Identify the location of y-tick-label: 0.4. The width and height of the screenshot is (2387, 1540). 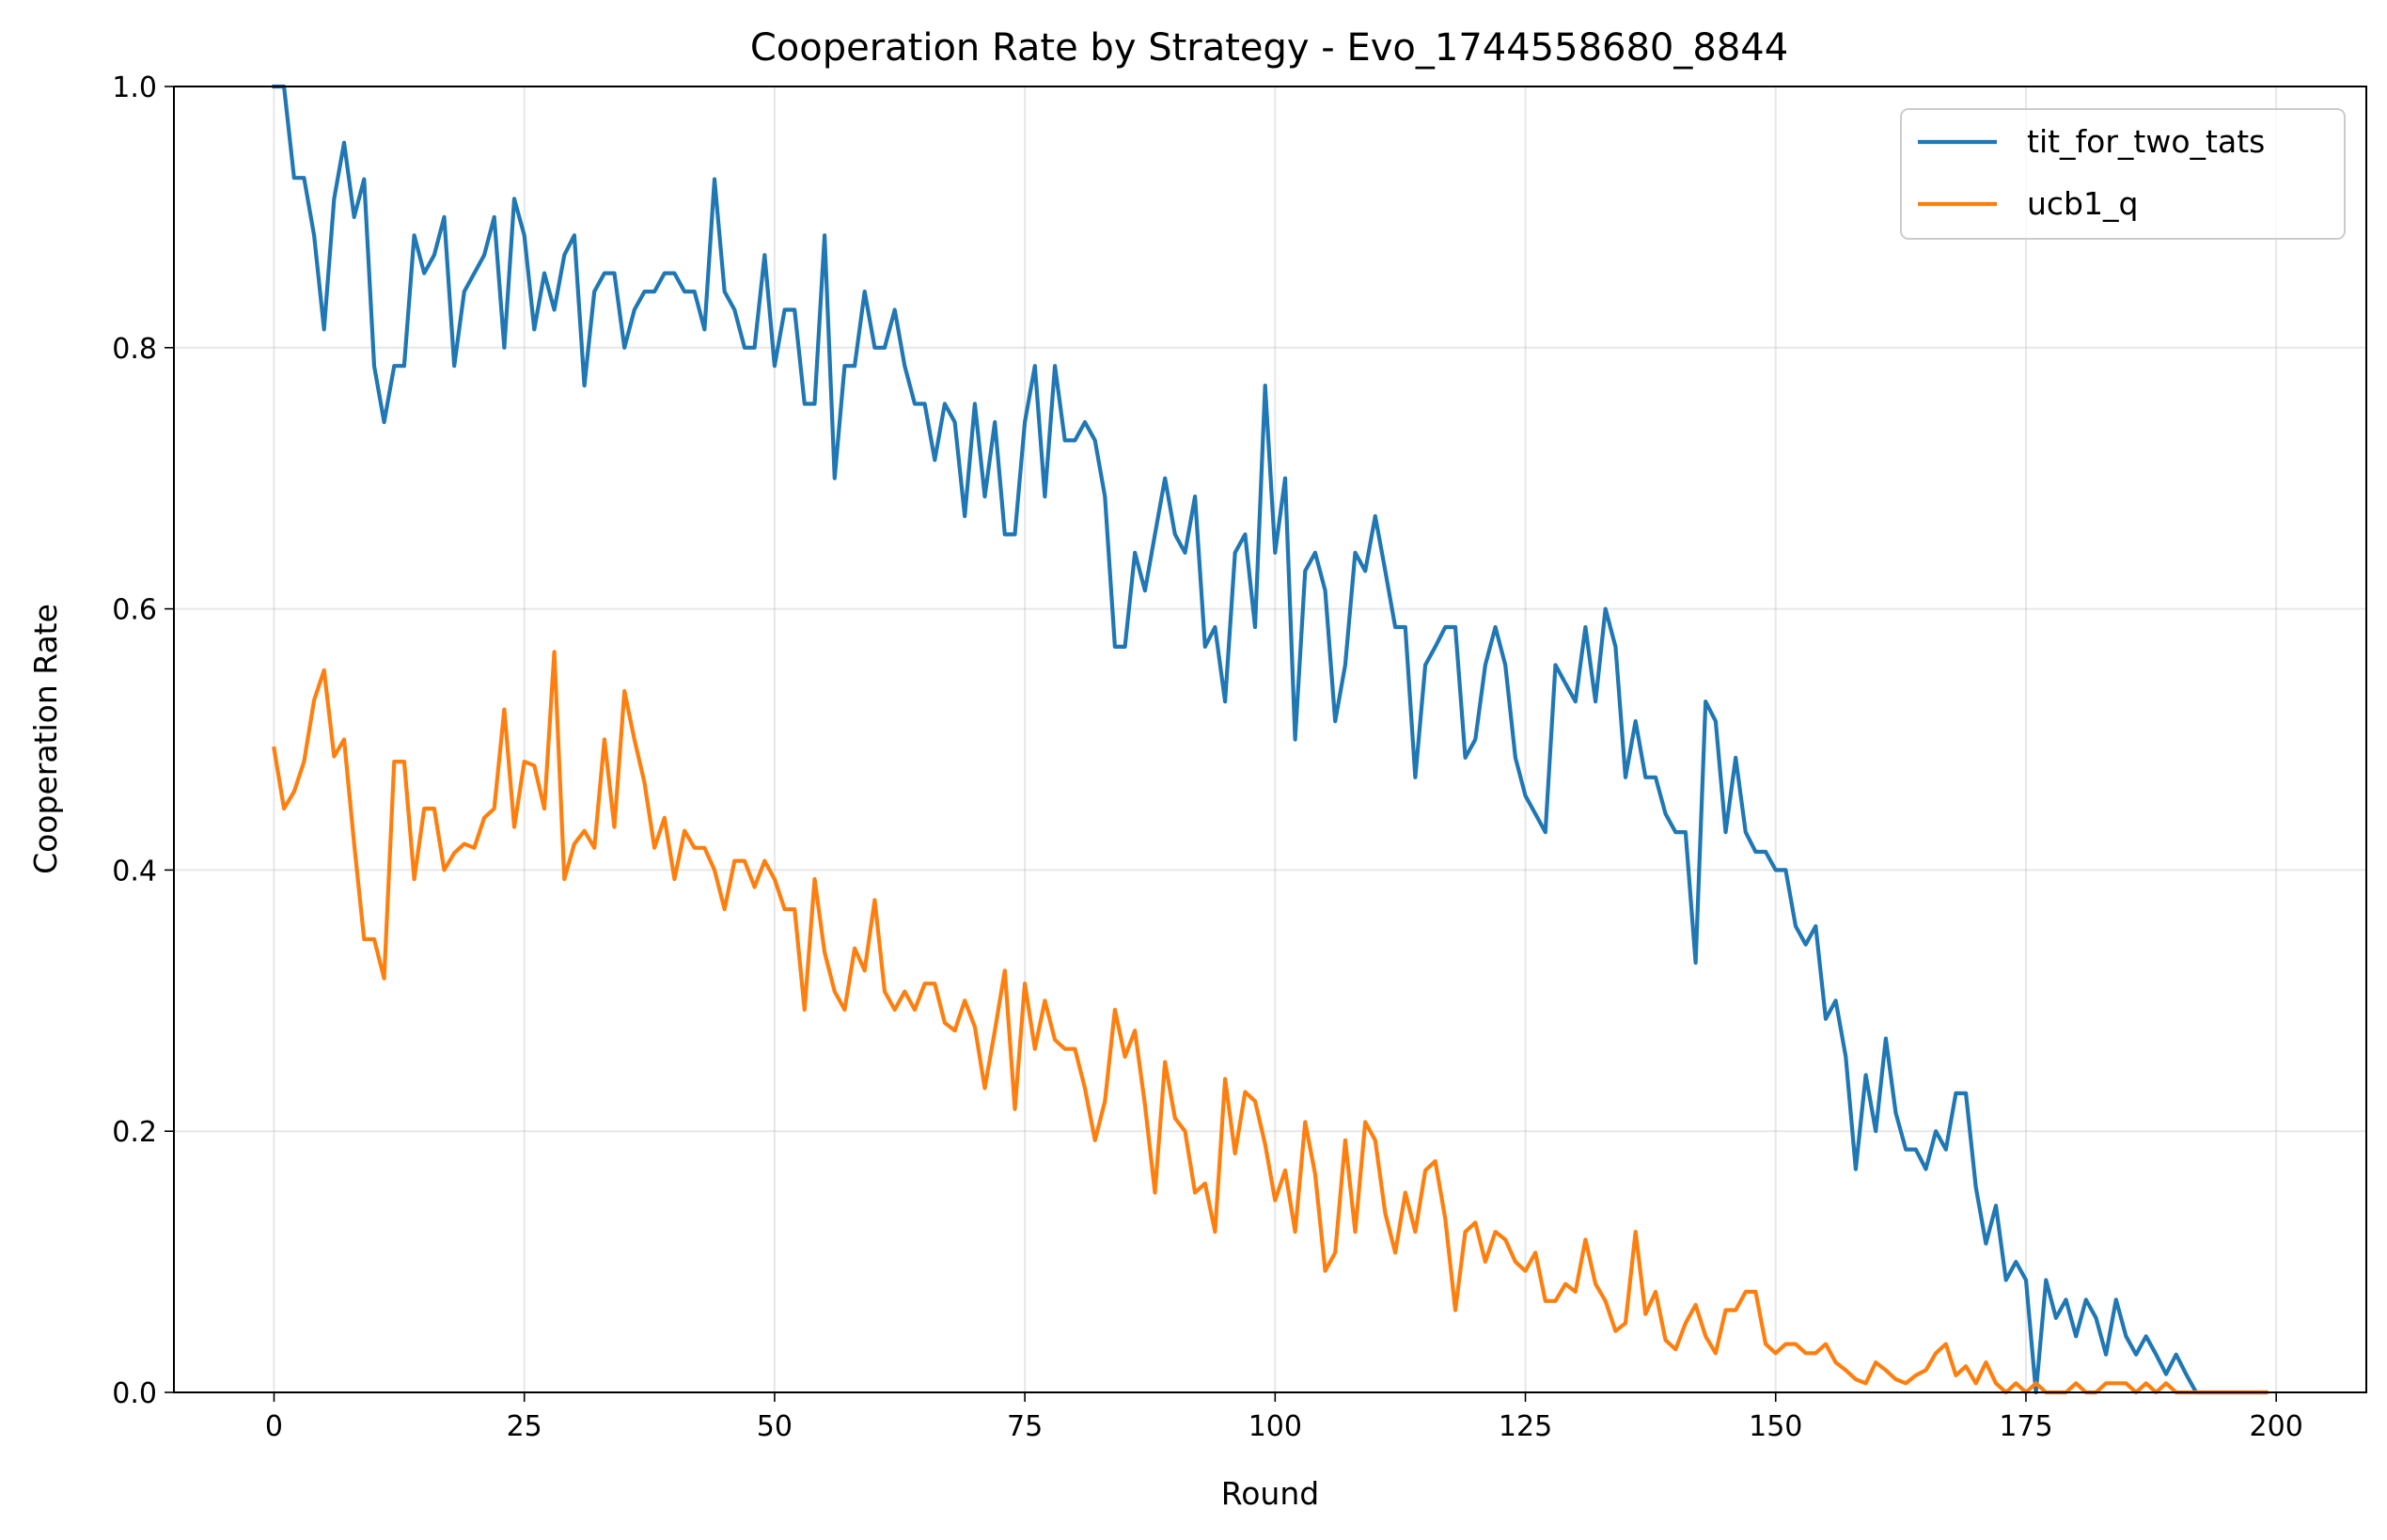
(134, 871).